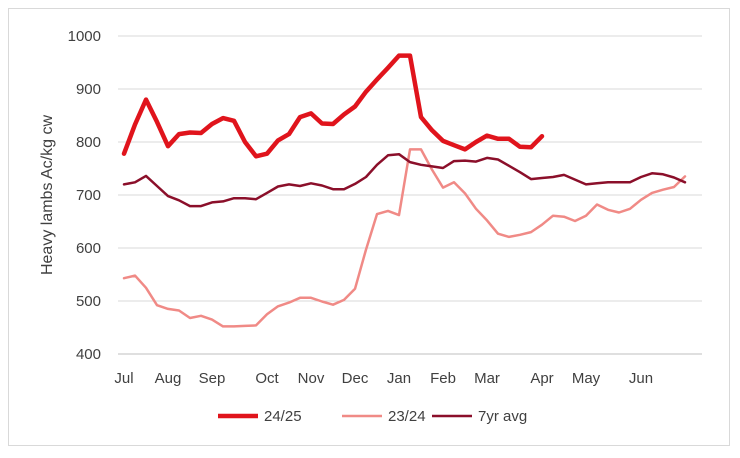 The height and width of the screenshot is (458, 740). What do you see at coordinates (407, 416) in the screenshot?
I see `legend-label: 23/24` at bounding box center [407, 416].